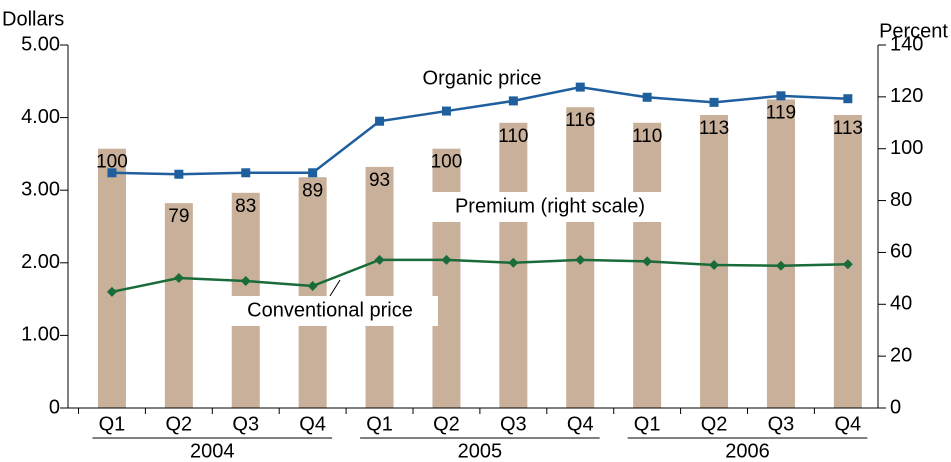 The width and height of the screenshot is (951, 462). What do you see at coordinates (781, 112) in the screenshot?
I see `data-label: 119` at bounding box center [781, 112].